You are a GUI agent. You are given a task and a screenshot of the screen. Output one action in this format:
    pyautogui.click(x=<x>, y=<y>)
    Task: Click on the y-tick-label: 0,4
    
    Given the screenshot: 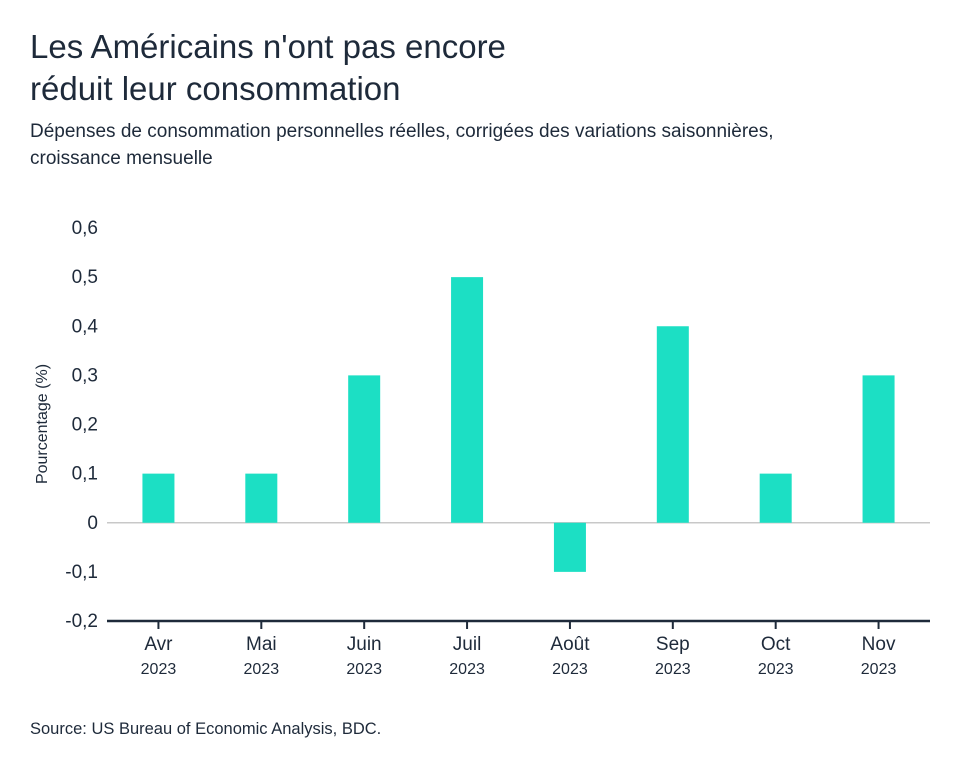 What is the action you would take?
    pyautogui.click(x=85, y=326)
    